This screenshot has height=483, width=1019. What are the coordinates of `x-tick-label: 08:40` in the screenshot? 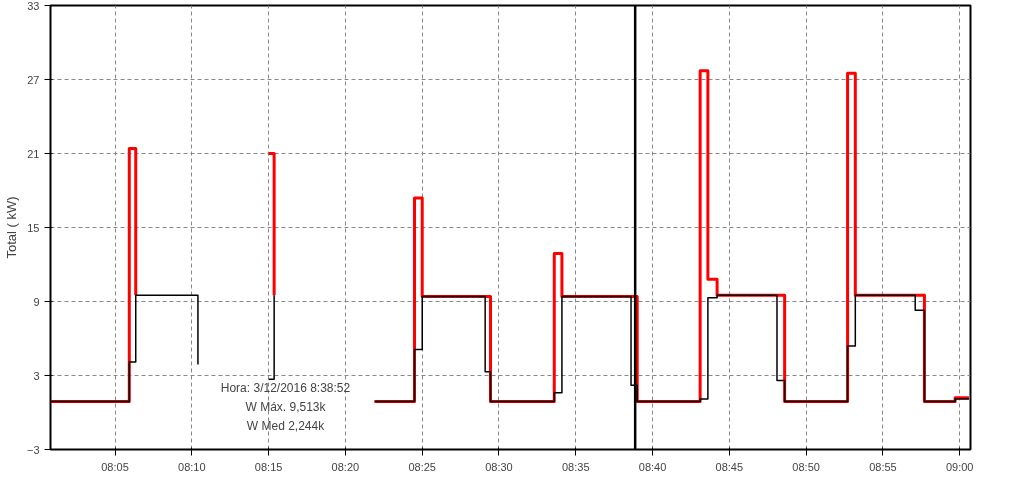 It's located at (652, 466).